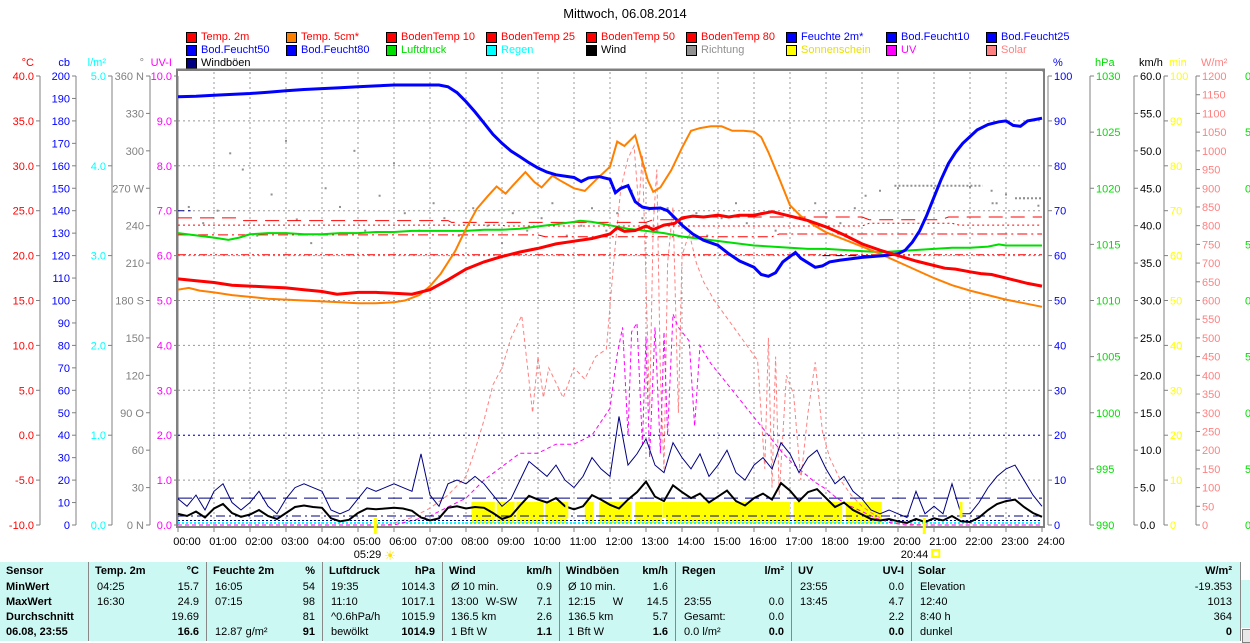  Describe the element at coordinates (1211, 358) in the screenshot. I see `axis-tick-label: 450` at that location.